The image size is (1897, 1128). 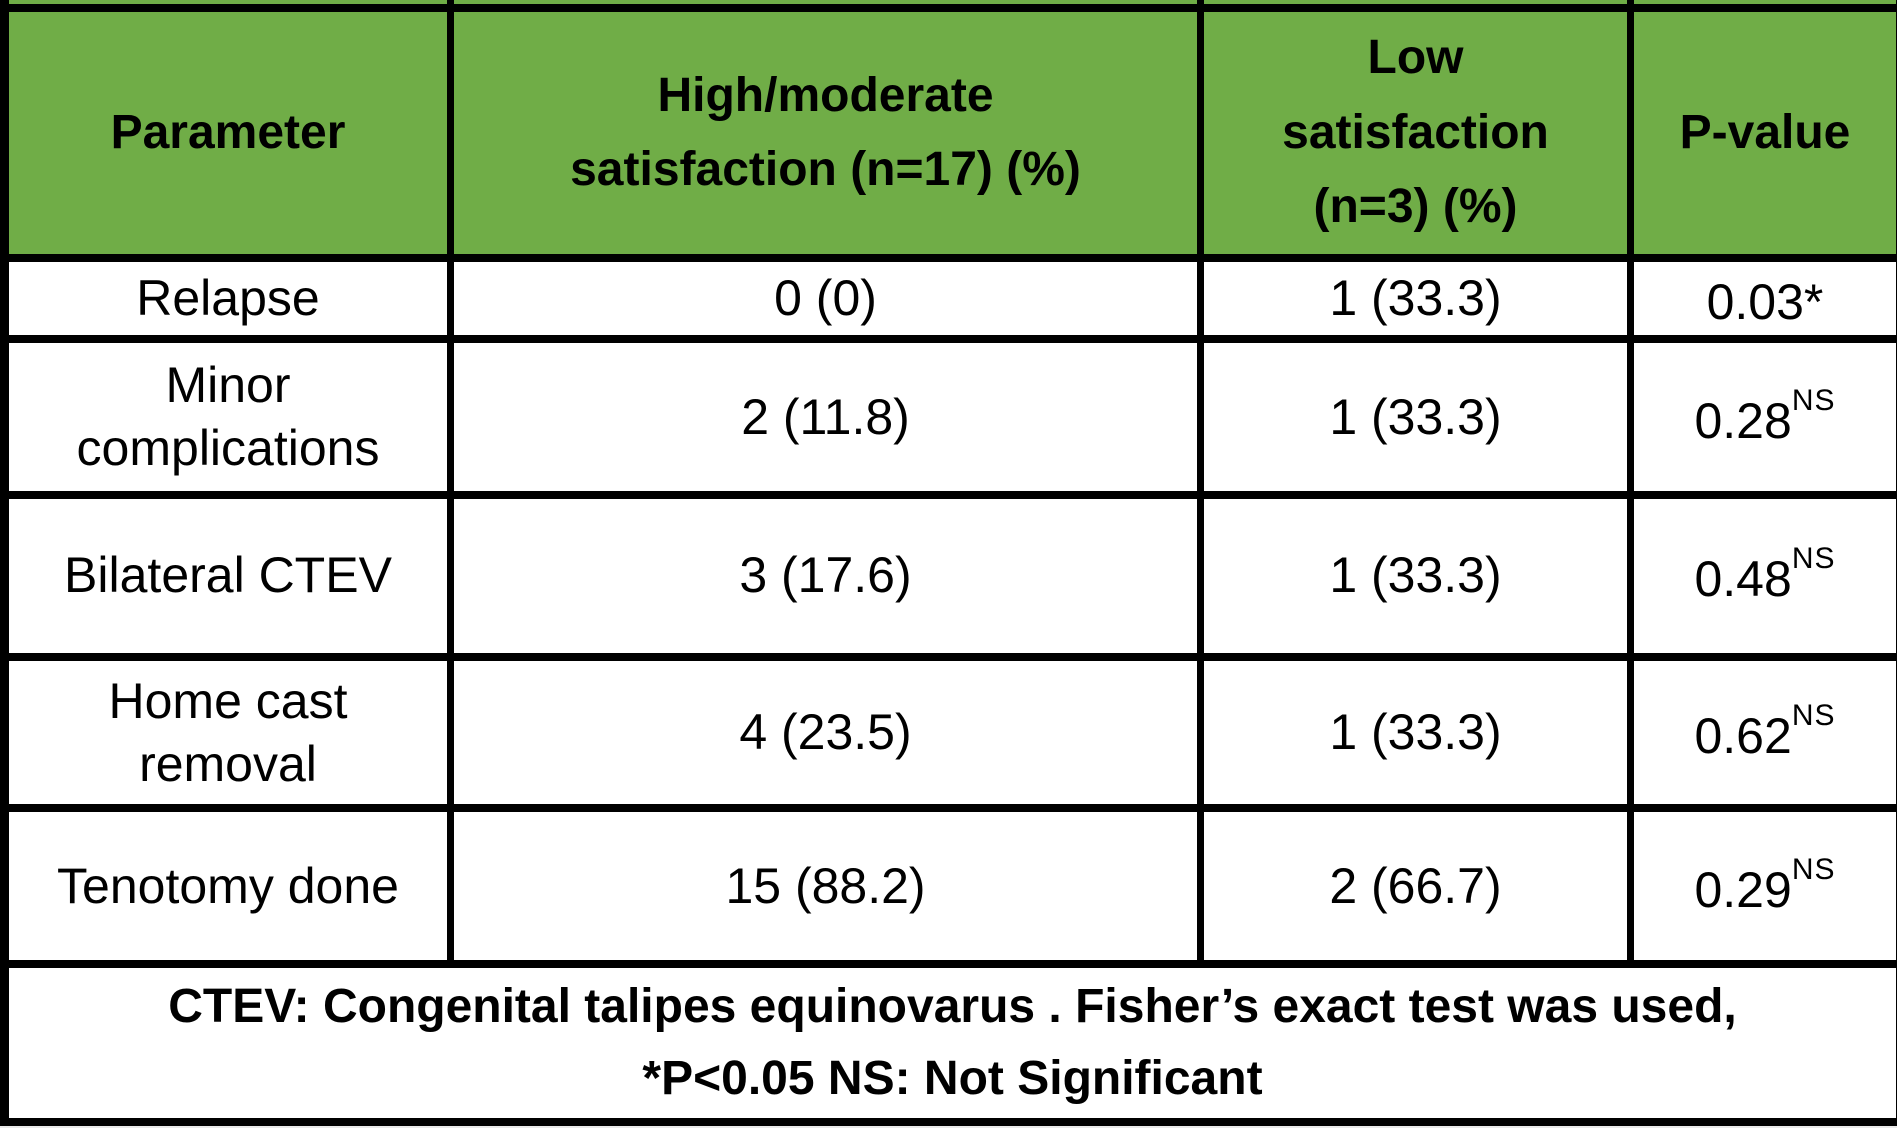 I want to click on header-low-satisfaction: Low satisfaction (n=3) (%), so click(x=1415, y=133).